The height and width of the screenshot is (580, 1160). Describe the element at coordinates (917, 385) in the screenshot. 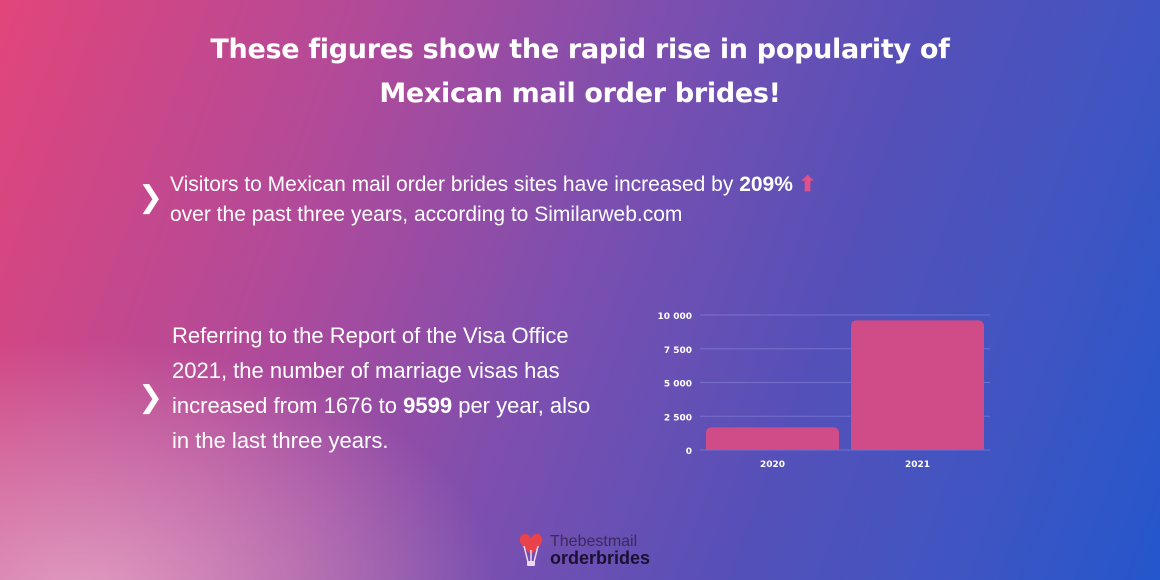

I see `bar-2021` at that location.